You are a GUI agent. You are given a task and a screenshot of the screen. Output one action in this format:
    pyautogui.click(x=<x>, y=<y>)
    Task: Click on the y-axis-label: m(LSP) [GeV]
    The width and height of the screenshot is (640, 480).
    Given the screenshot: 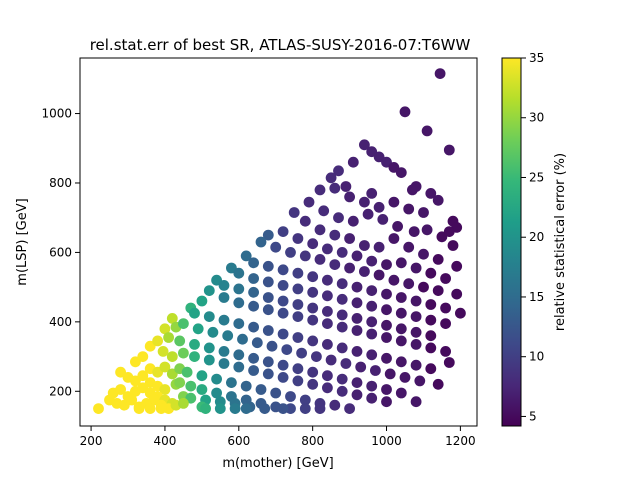 What is the action you would take?
    pyautogui.click(x=22, y=241)
    